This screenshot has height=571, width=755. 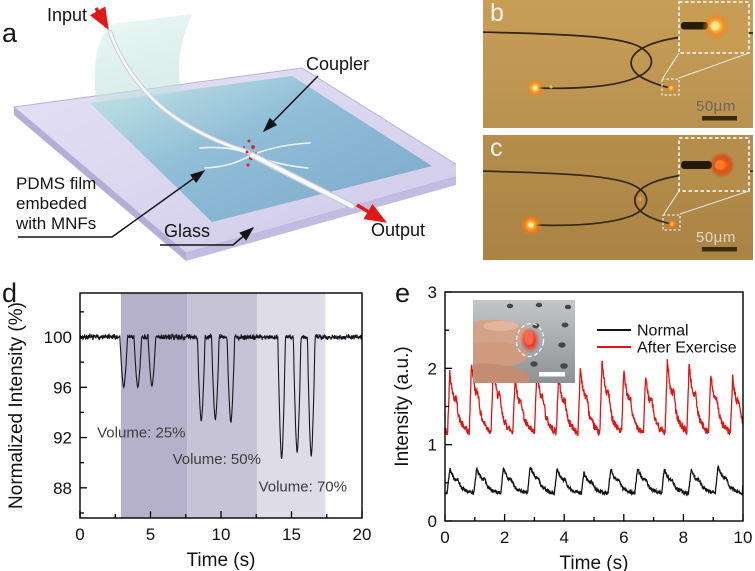 I want to click on input-label: Input, so click(x=67, y=15).